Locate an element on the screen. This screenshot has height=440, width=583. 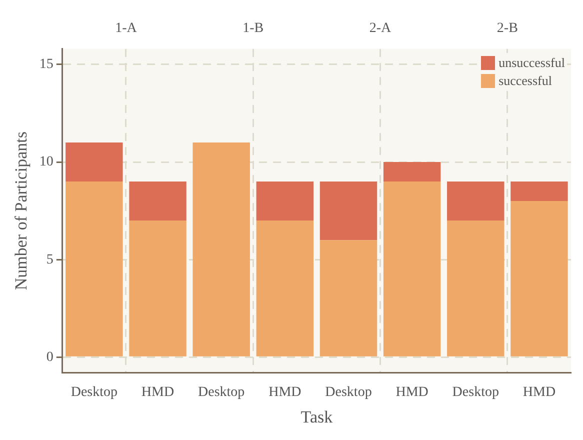
y-tick-label: 10 is located at coordinates (46, 162).